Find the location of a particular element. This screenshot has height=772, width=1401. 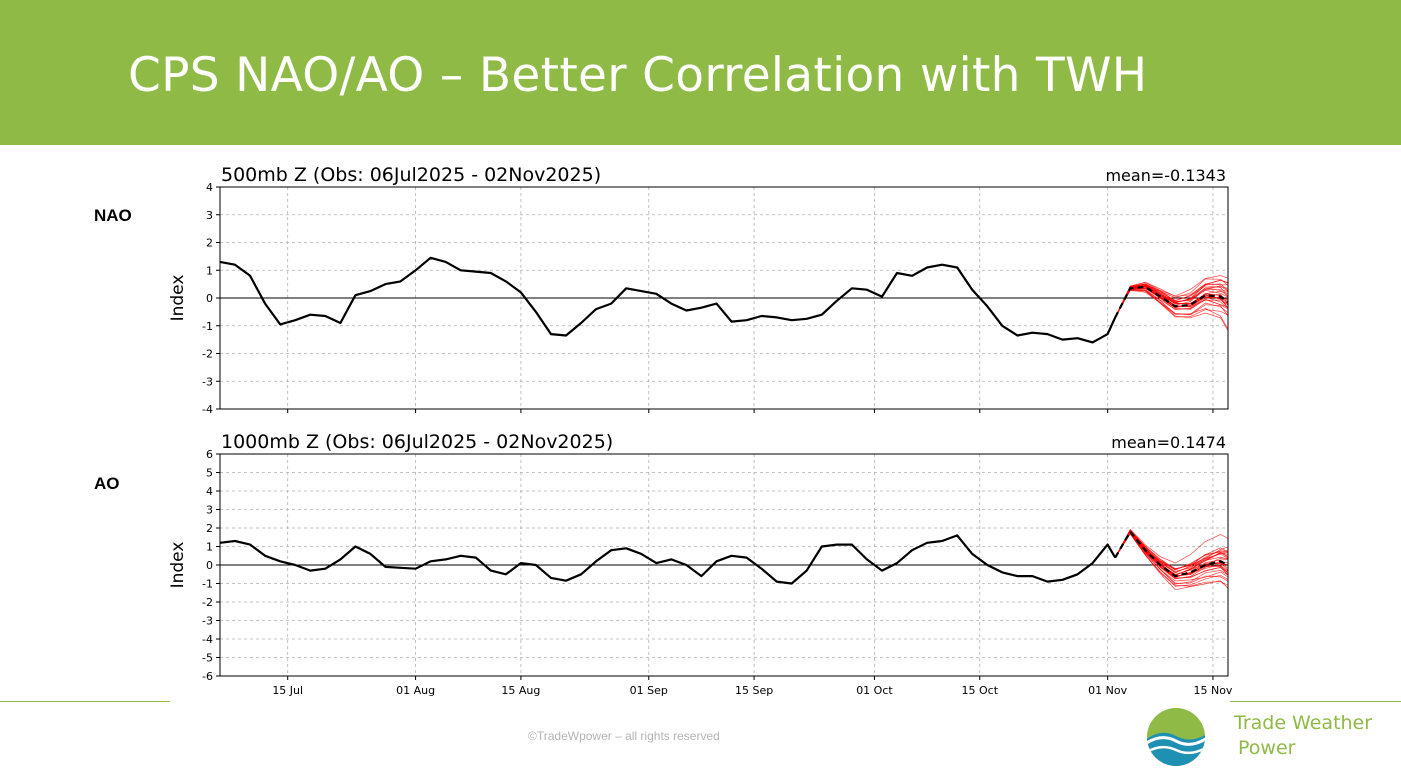

nao-ytick-label: 4 is located at coordinates (209, 187).